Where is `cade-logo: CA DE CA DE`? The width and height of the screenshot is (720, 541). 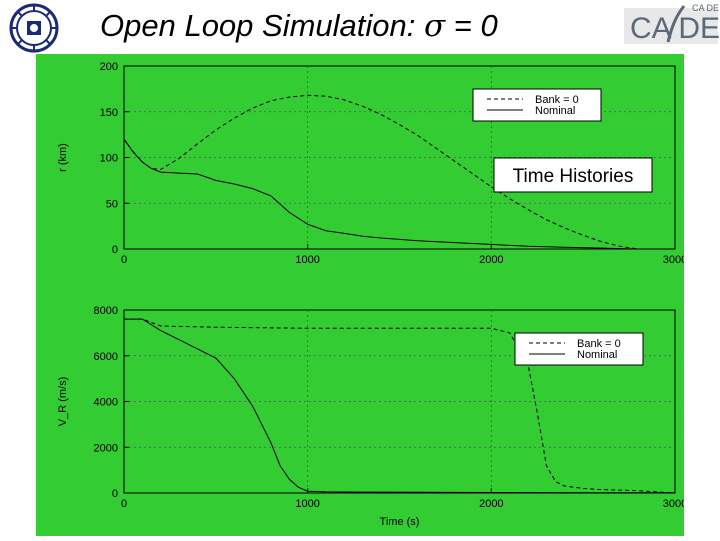 cade-logo: CA DE CA DE is located at coordinates (671, 24).